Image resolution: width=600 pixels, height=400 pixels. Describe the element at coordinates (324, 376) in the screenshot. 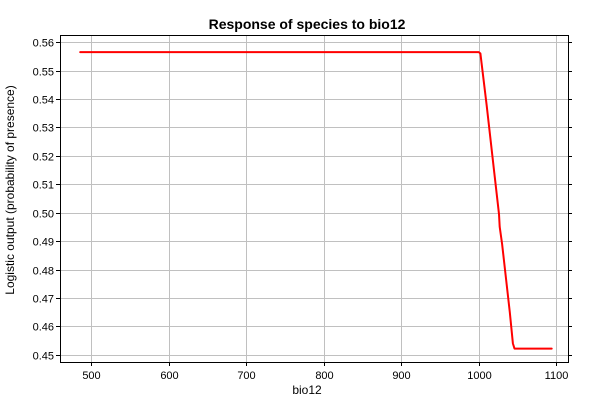

I see `x-tick-label: 800` at that location.